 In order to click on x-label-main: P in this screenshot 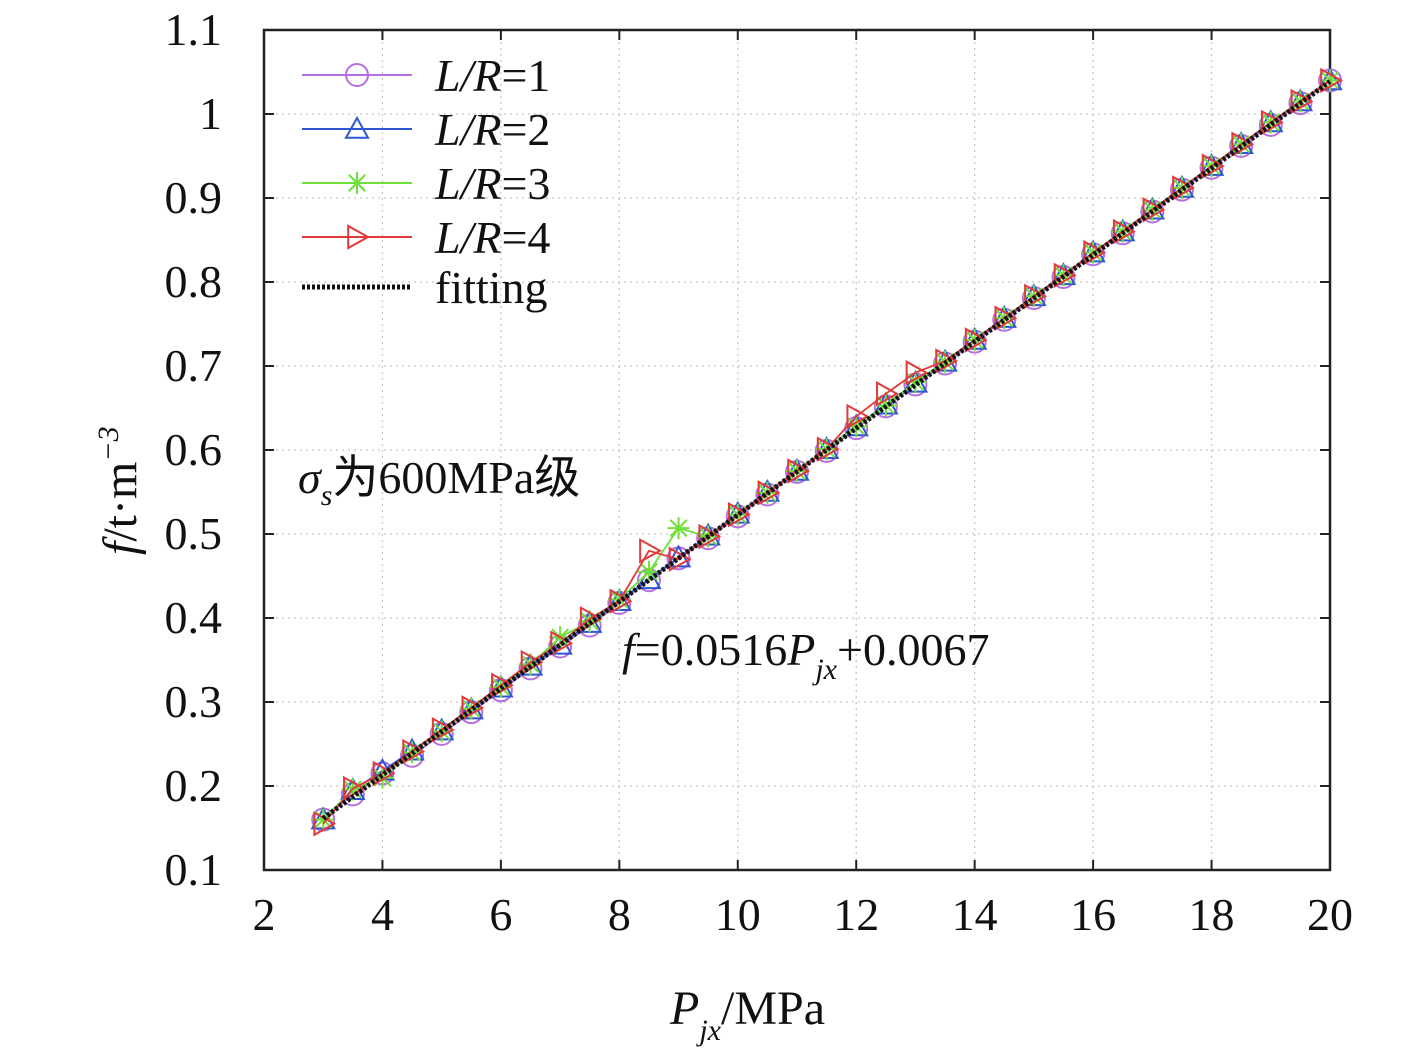, I will do `click(684, 1008)`.